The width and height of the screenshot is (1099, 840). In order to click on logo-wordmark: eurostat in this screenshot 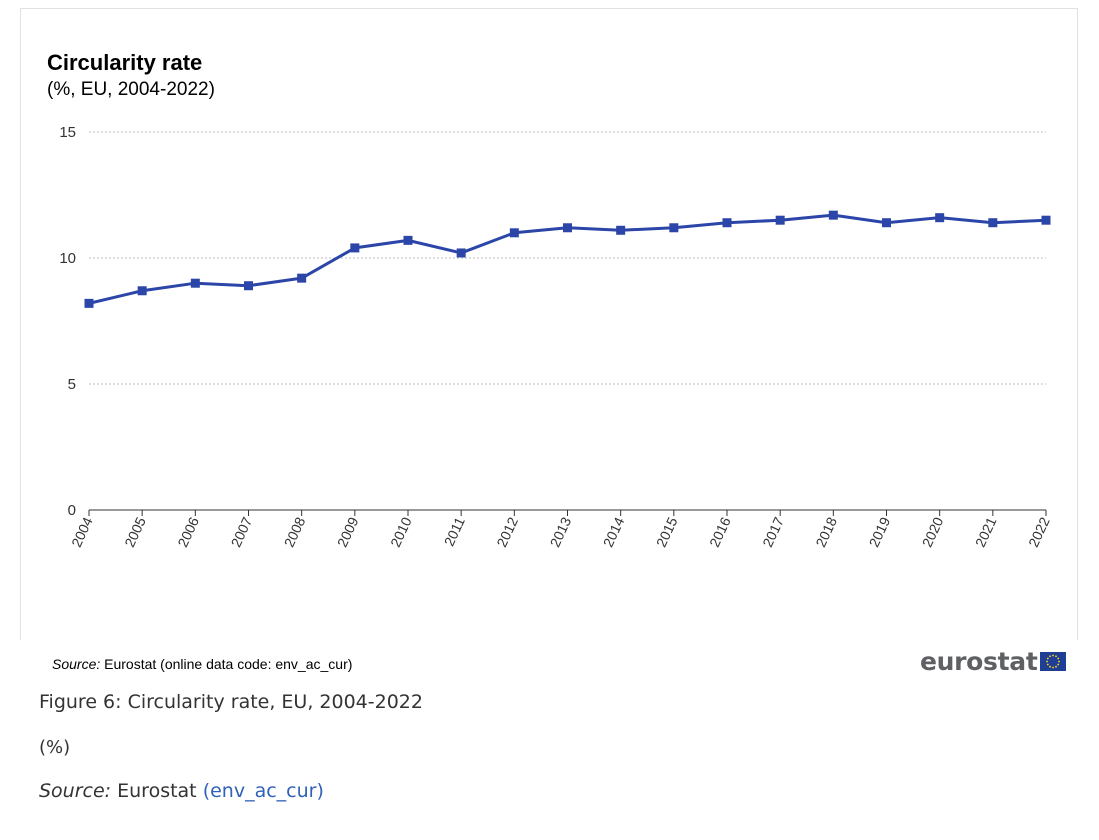, I will do `click(979, 661)`.